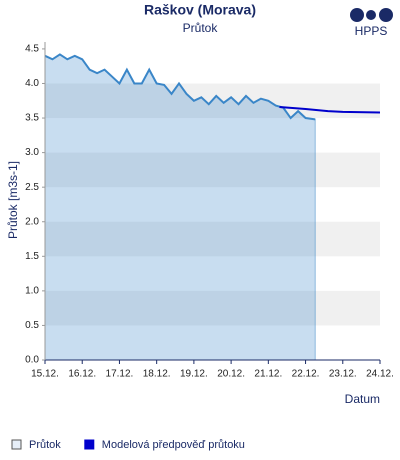 This screenshot has height=460, width=400. Describe the element at coordinates (157, 374) in the screenshot. I see `x-tick-label: 18.12.` at that location.